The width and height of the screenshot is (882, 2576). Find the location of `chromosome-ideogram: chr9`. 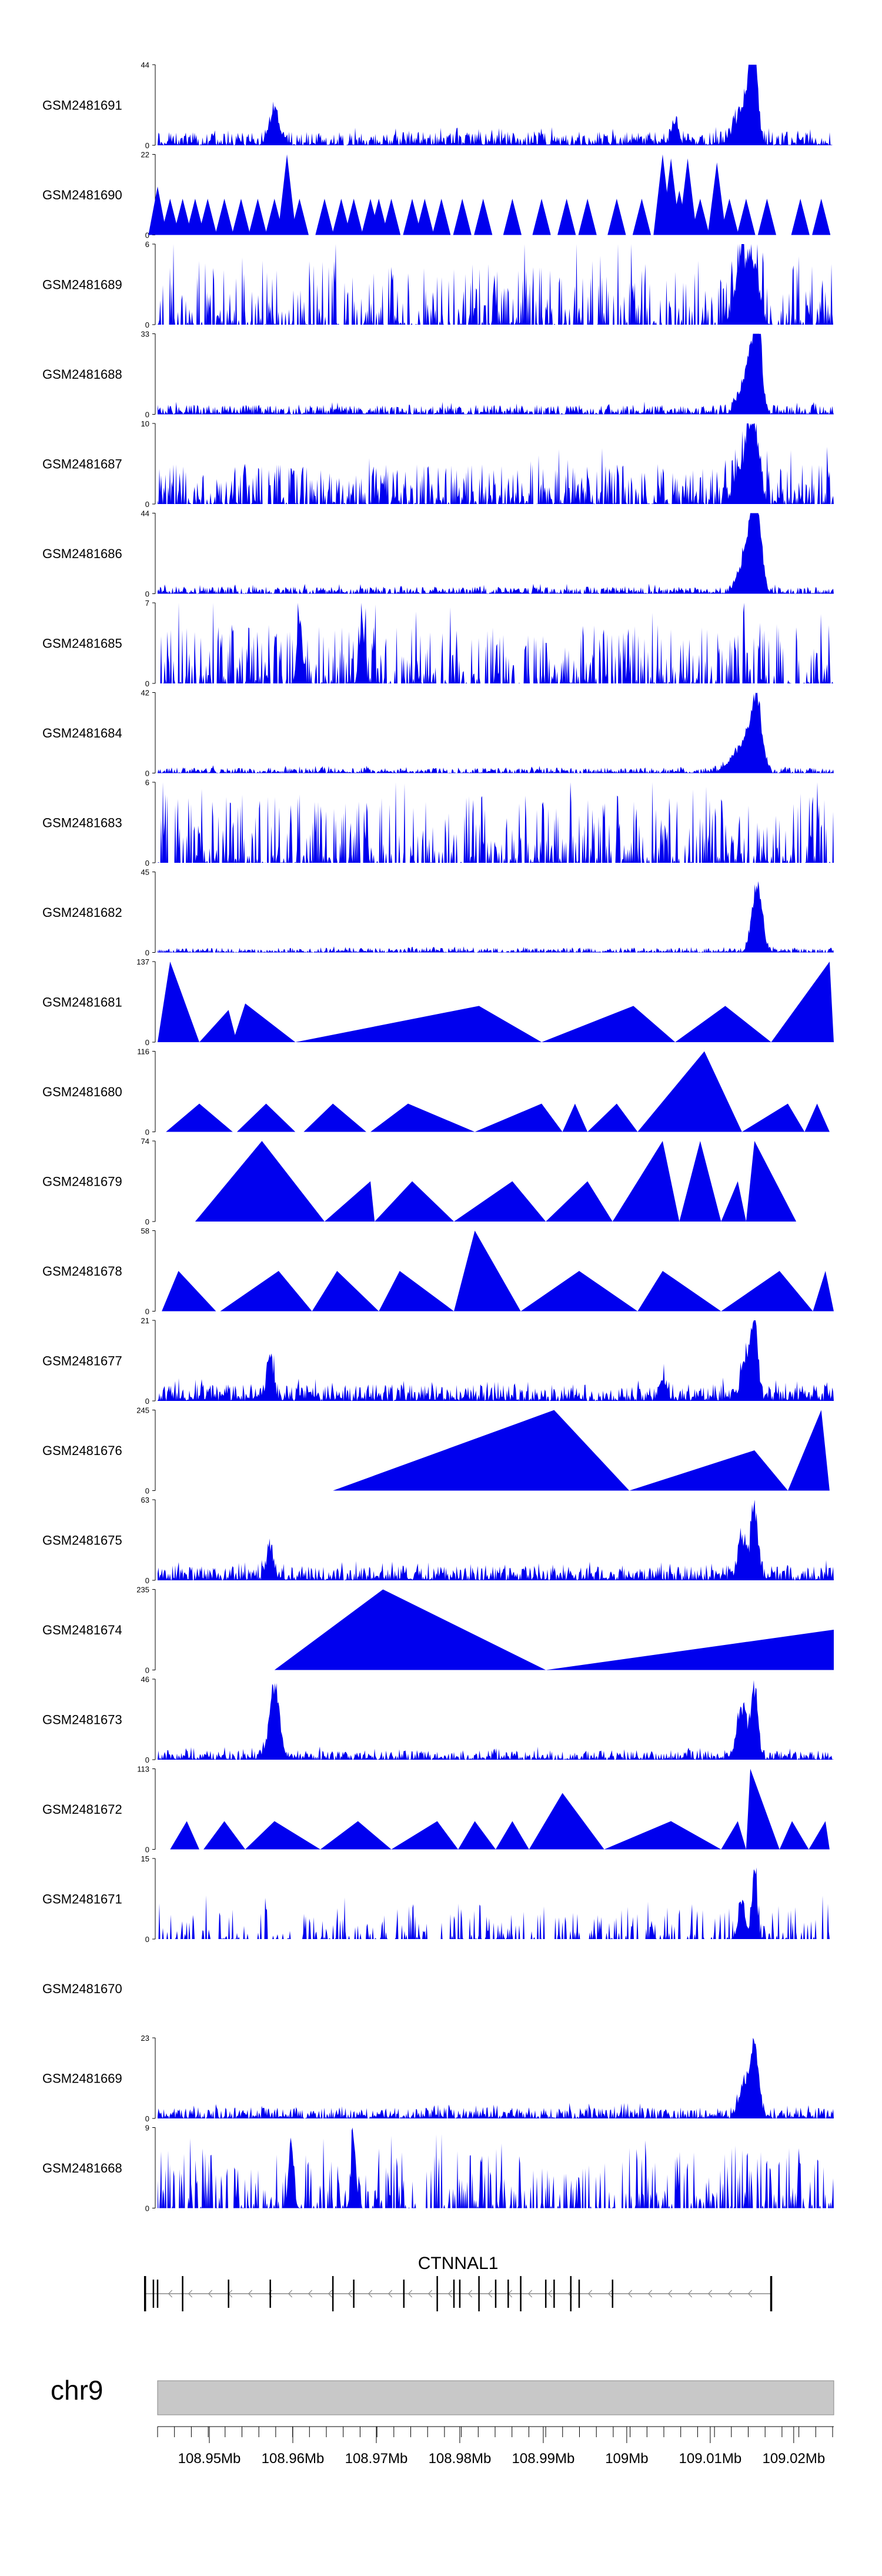

chromosome-ideogram: chr9 is located at coordinates (442, 2395).